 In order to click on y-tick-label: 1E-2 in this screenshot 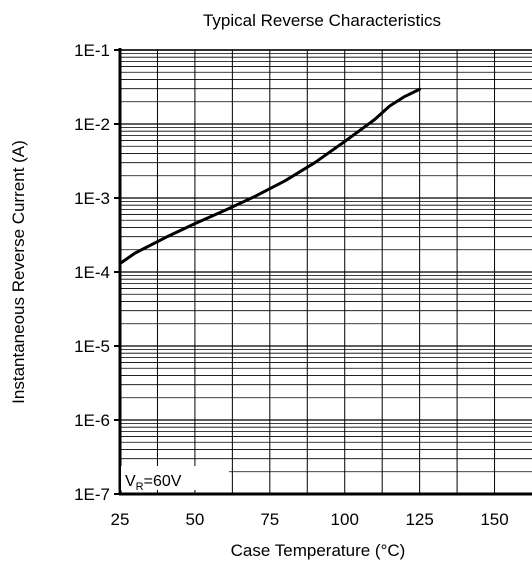, I will do `click(92, 124)`.